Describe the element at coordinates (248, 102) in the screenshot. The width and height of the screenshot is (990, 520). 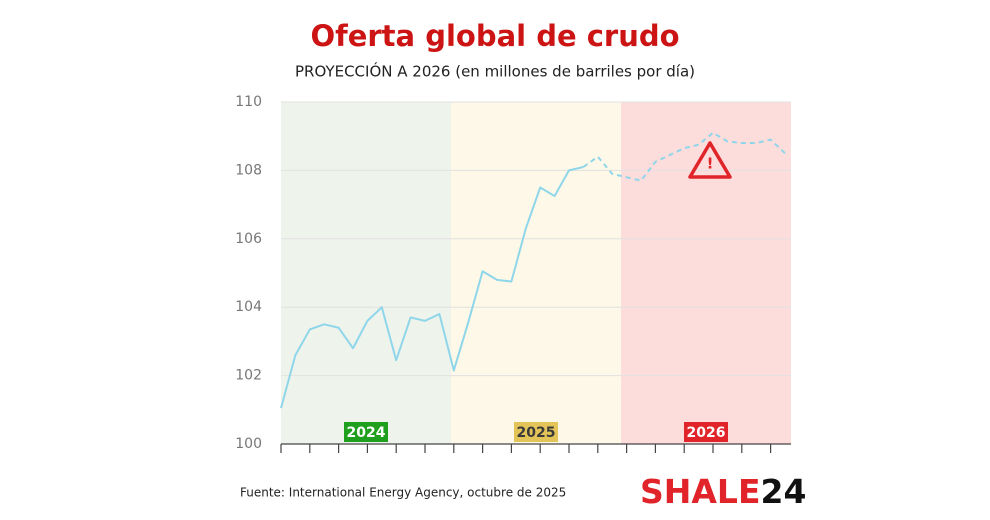
I see `y-tick-label: 110` at that location.